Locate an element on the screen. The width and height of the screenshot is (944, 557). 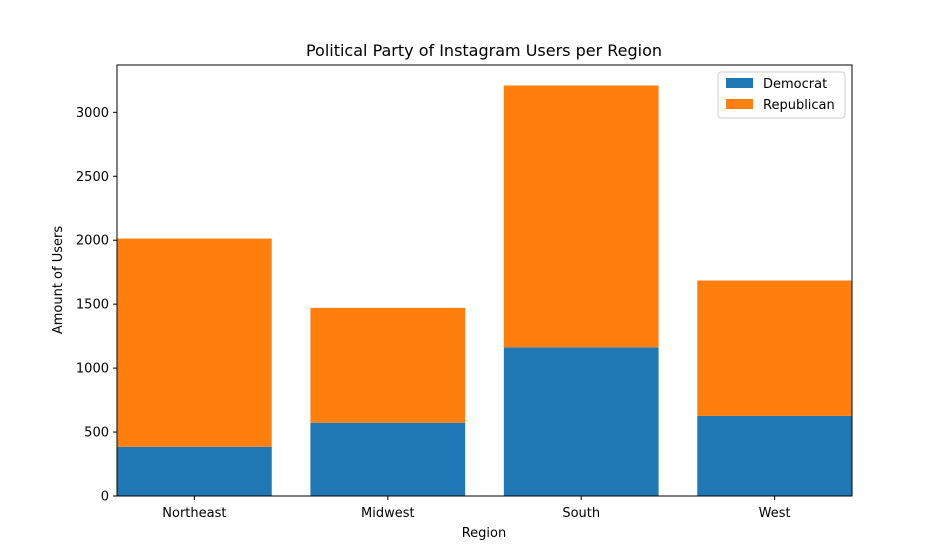
legend-swatch-republican is located at coordinates (739, 104).